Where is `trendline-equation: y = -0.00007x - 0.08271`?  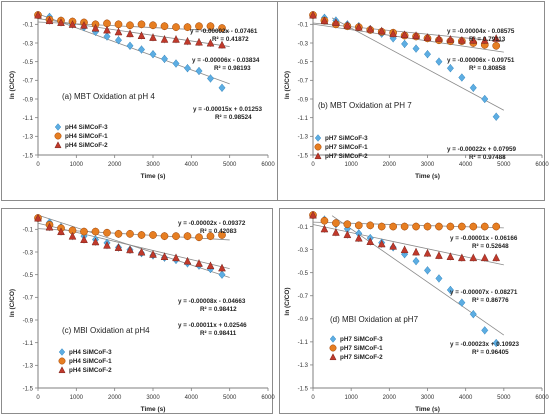
trendline-equation: y = -0.00007x - 0.08271 is located at coordinates (484, 292).